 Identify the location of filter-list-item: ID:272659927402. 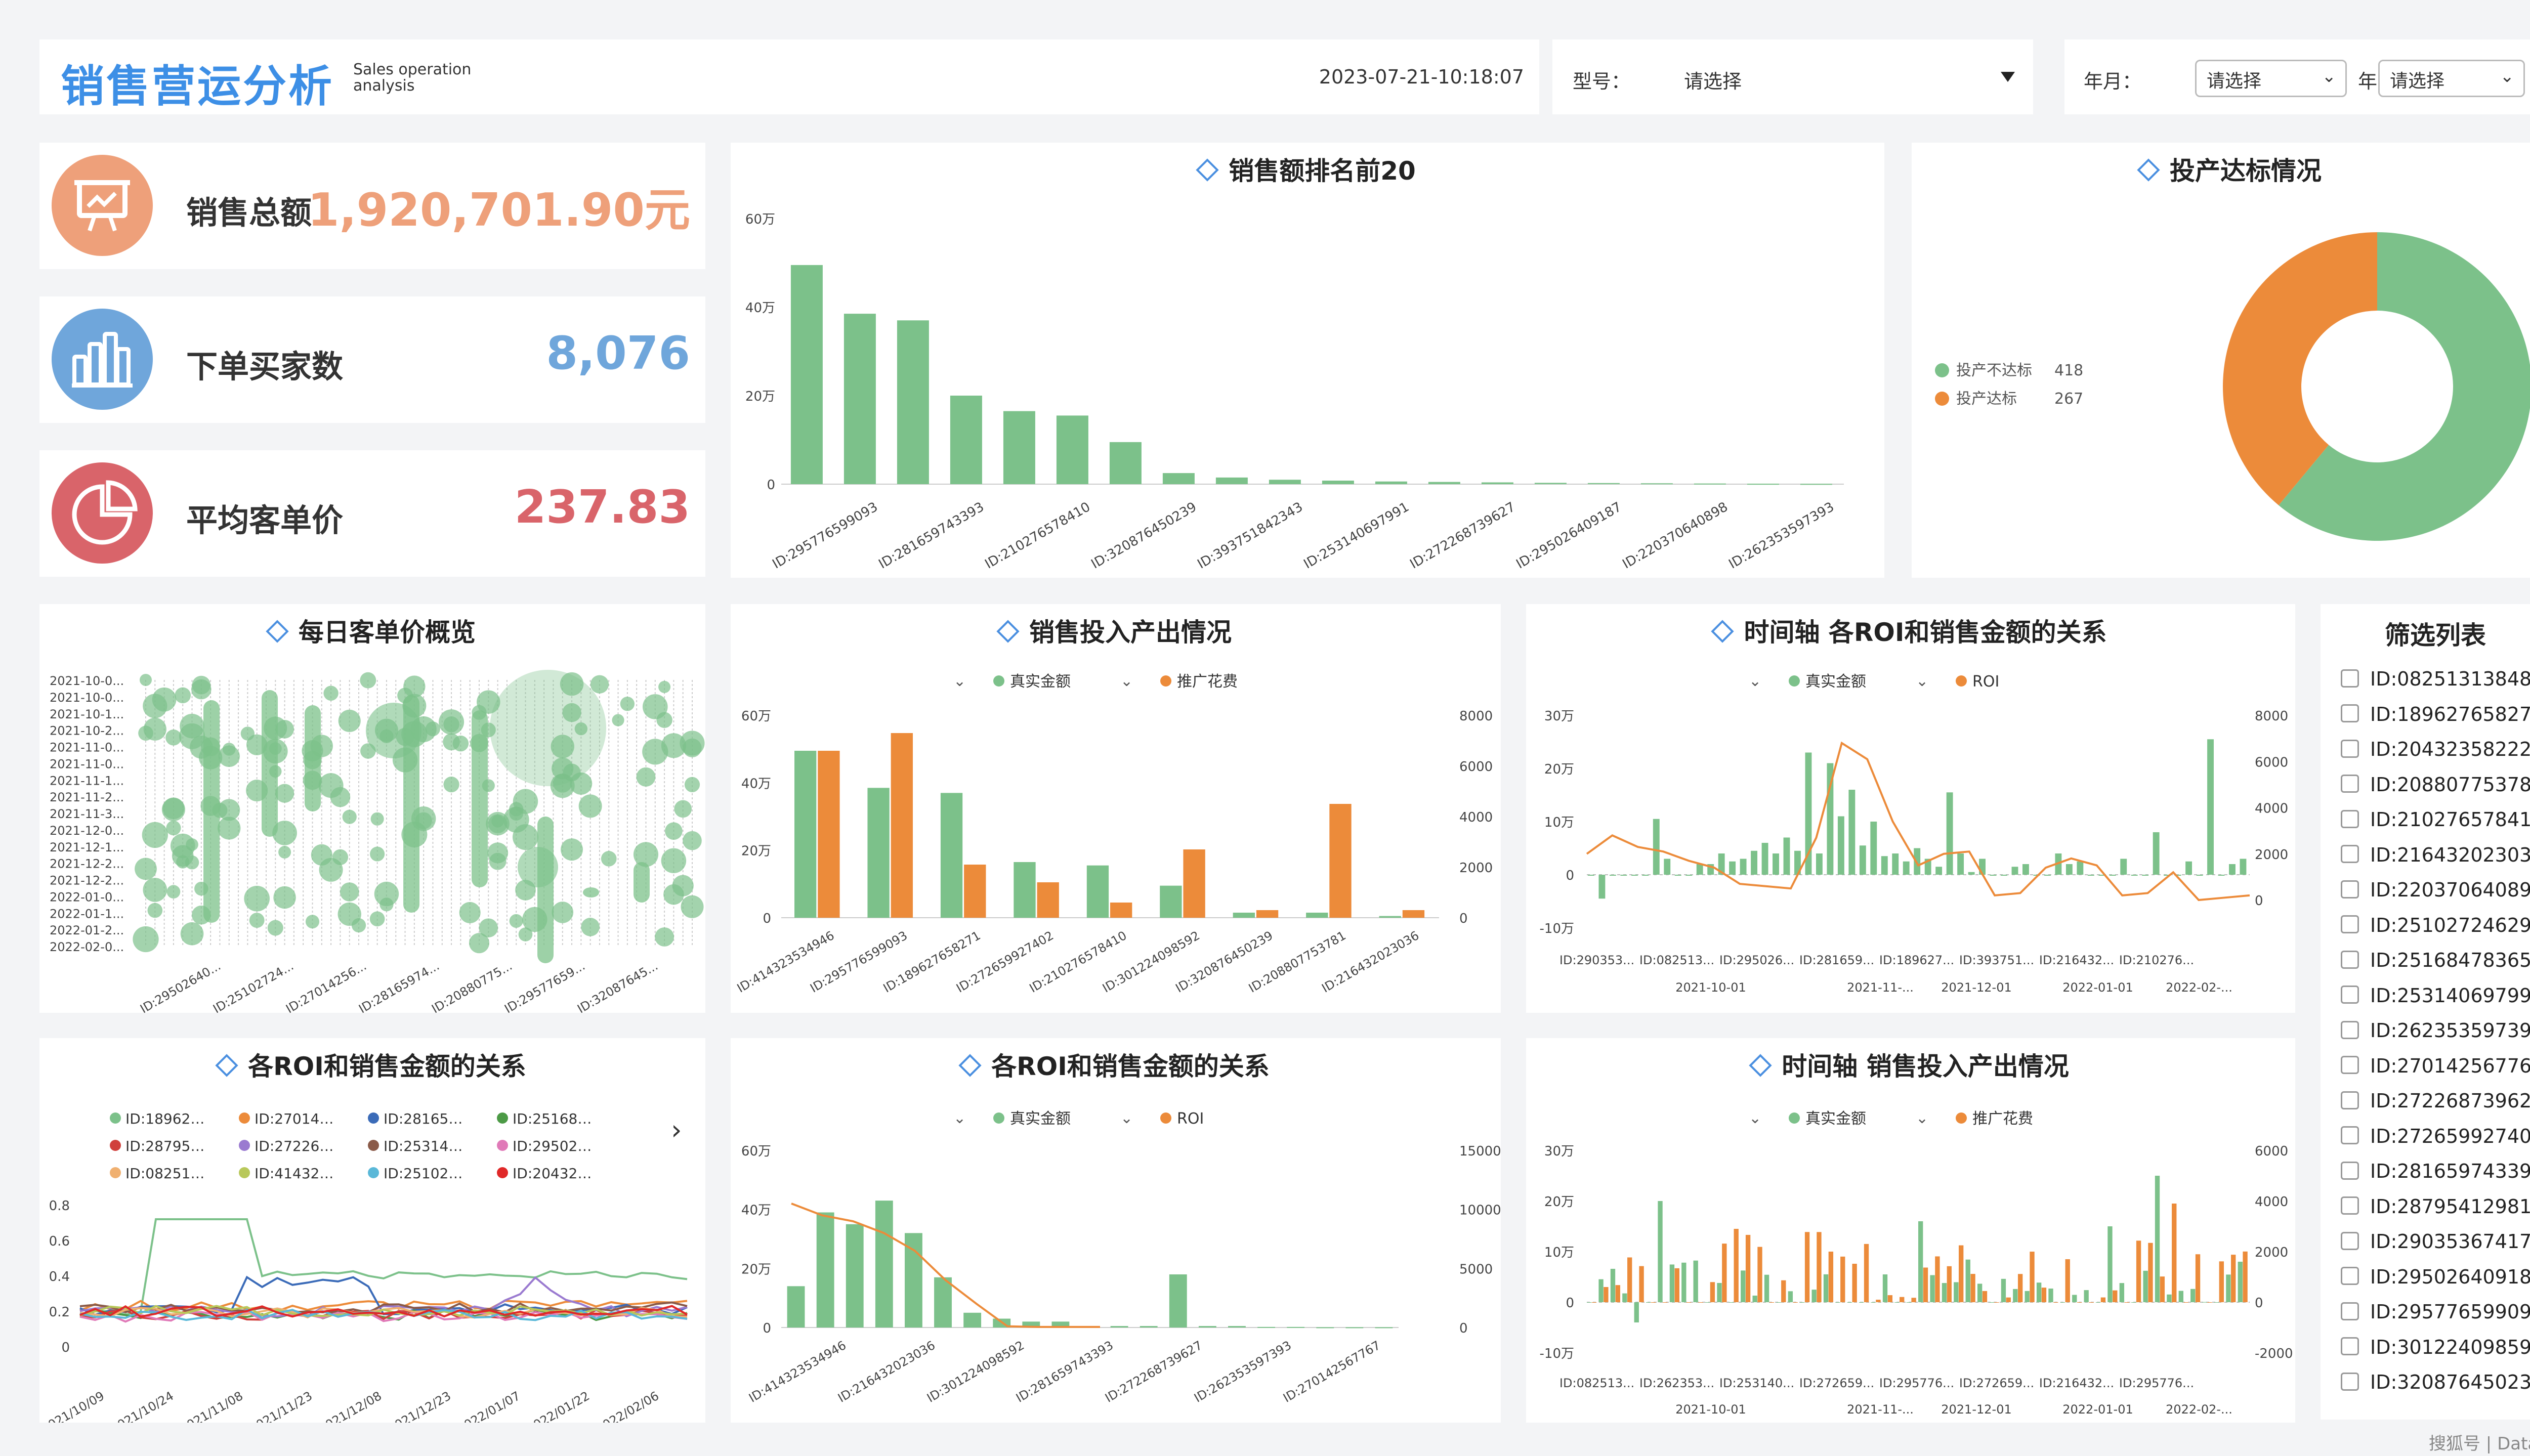
(2435, 1136).